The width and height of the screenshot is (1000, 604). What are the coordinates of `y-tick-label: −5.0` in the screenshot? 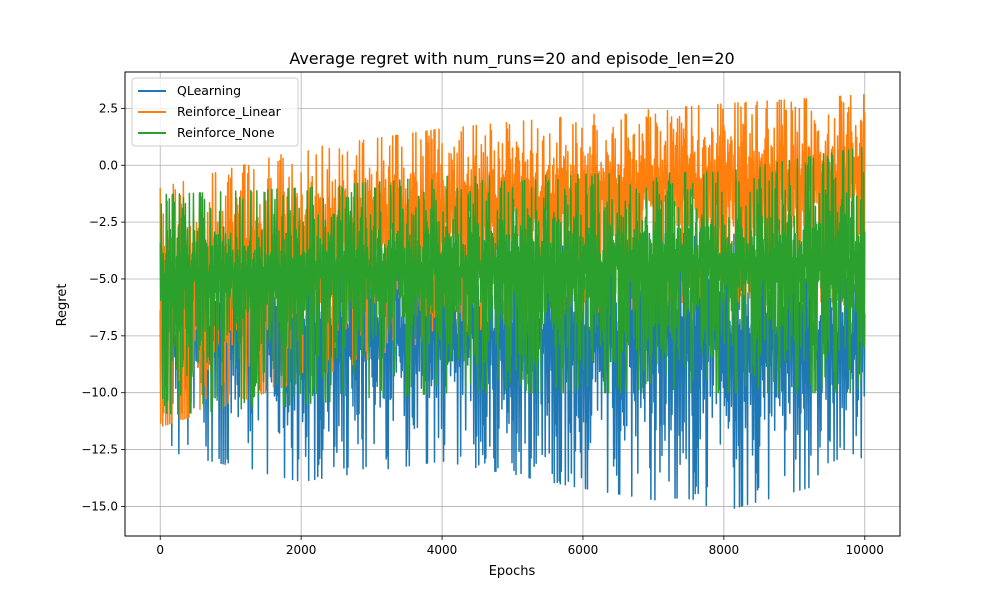 It's located at (103, 279).